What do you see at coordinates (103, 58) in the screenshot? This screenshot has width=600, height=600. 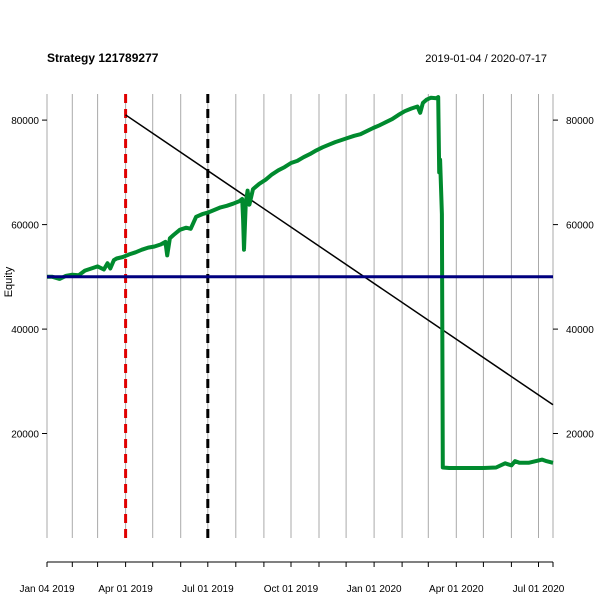 I see `chart-title: Strategy 121789277` at bounding box center [103, 58].